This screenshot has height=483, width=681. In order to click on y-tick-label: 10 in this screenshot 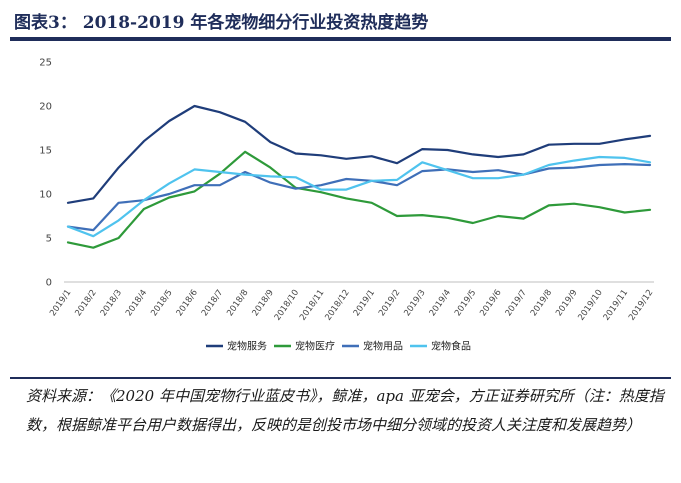, I will do `click(45, 195)`.